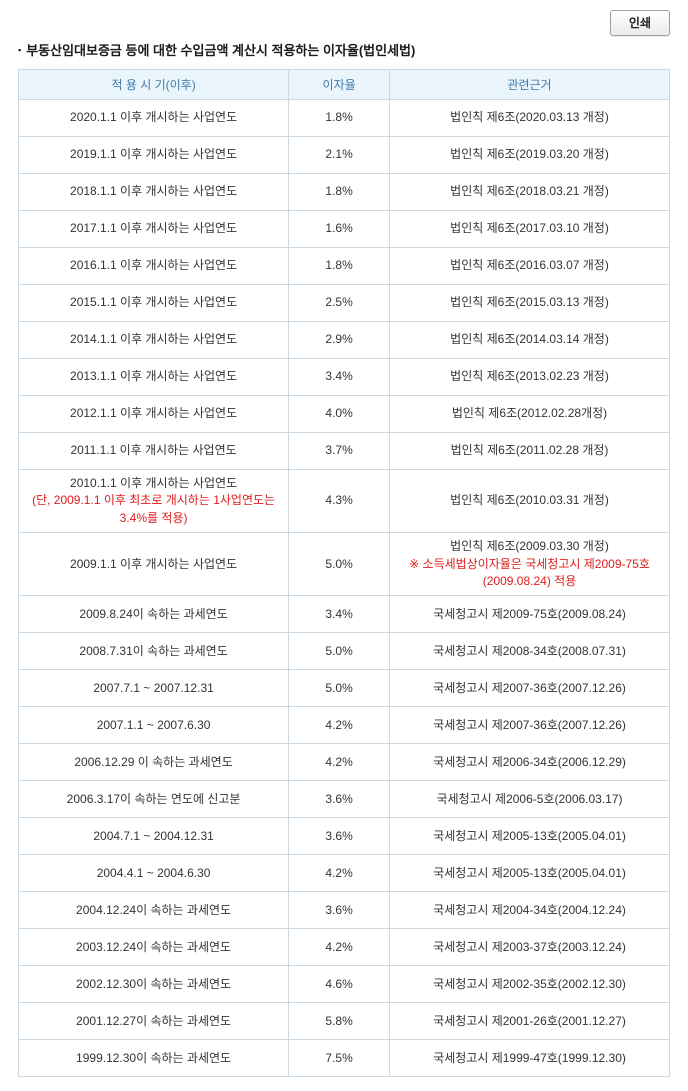 This screenshot has height=1091, width=688. Describe the element at coordinates (154, 339) in the screenshot. I see `period-text: 2014.1.1 이후 개시하는 사업연도` at that location.